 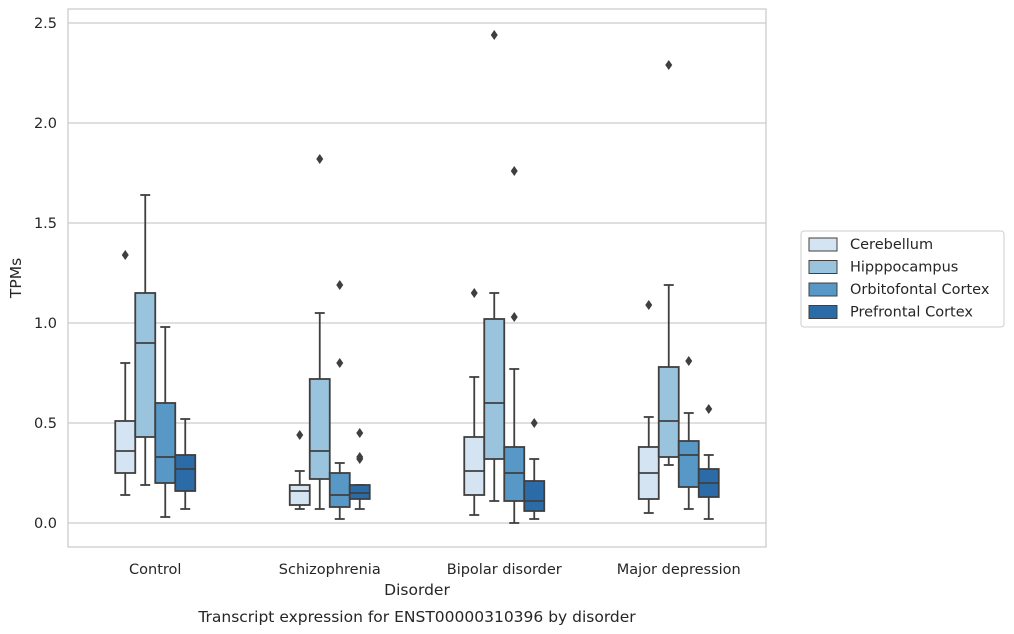 What do you see at coordinates (920, 290) in the screenshot?
I see `legend-entry: Orbitofontal Cortex` at bounding box center [920, 290].